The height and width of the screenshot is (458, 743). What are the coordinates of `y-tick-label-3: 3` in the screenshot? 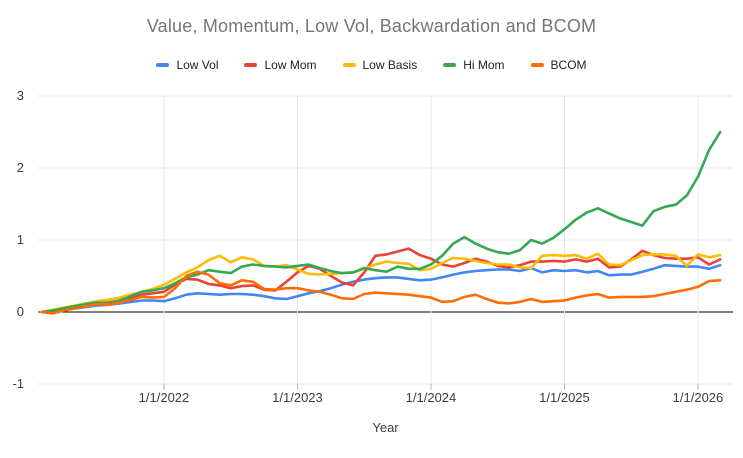 It's located at (20, 95).